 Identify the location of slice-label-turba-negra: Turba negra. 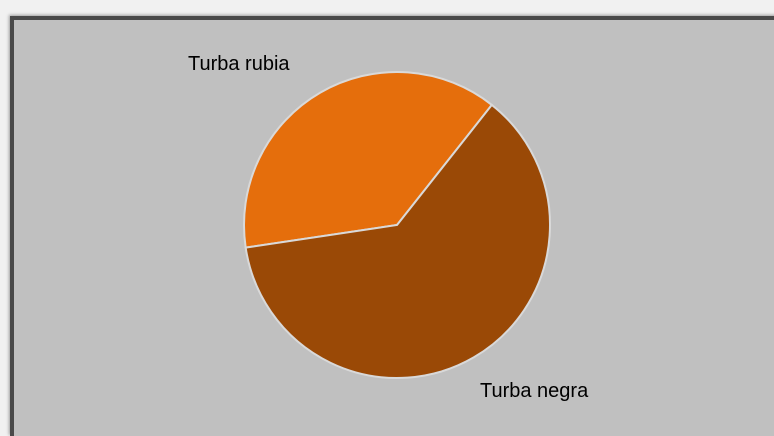
(534, 391).